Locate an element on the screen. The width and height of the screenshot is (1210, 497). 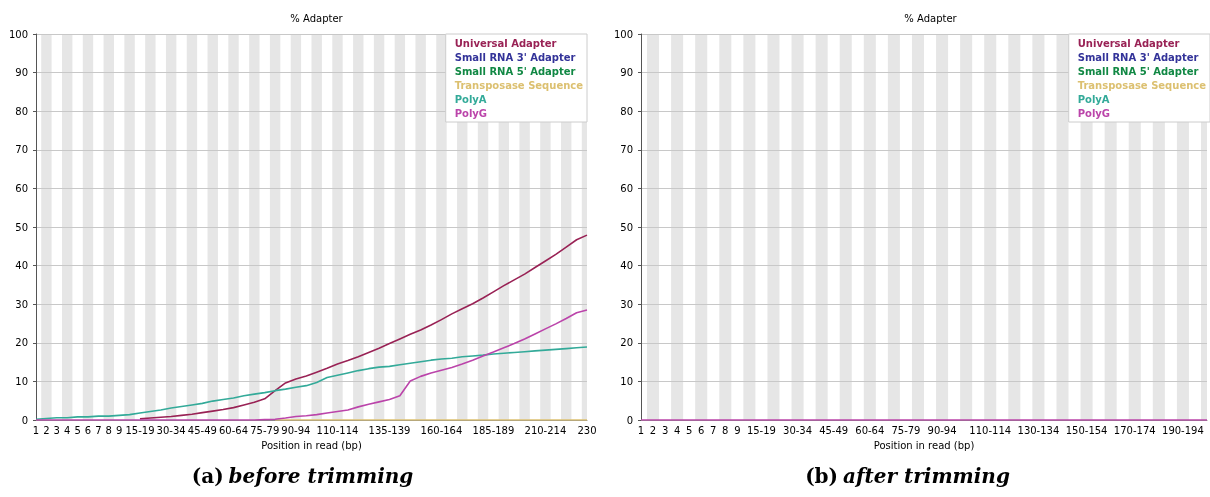
x-tick-label: 135-139 is located at coordinates (389, 430).